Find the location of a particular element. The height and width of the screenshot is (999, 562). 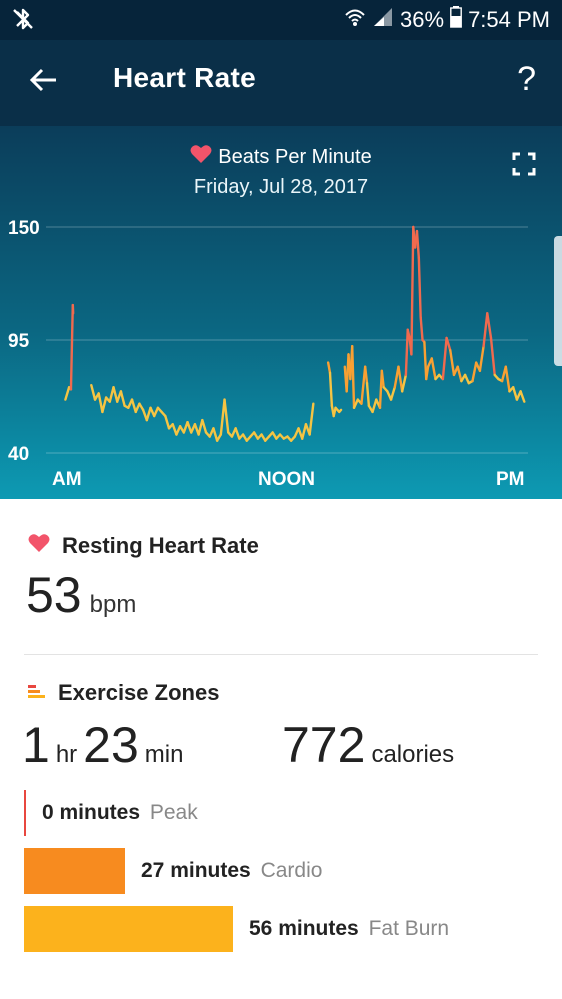

resting-heart-rate-title: Resting Heart Rate is located at coordinates (160, 545).